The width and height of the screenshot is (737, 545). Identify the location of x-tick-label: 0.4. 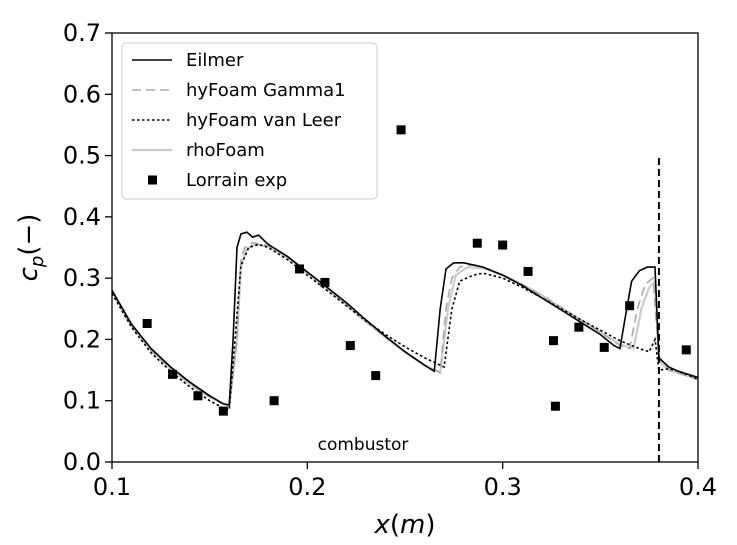
(698, 487).